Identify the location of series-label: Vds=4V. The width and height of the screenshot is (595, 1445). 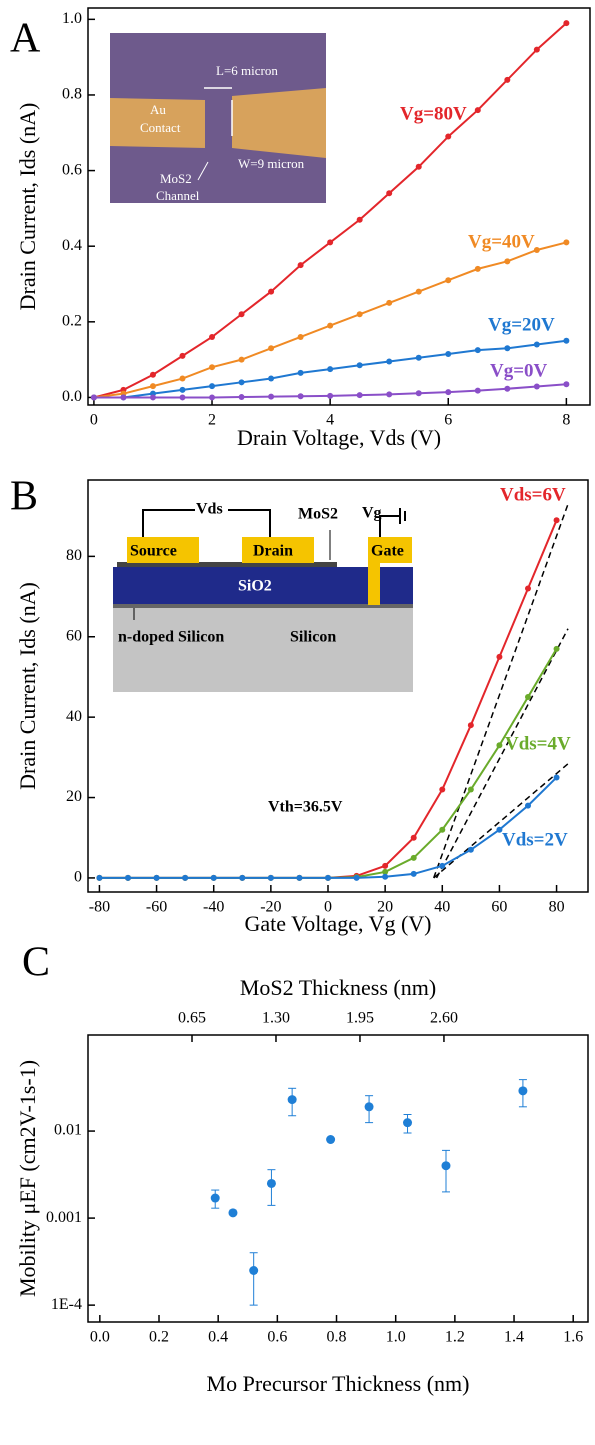
(538, 743).